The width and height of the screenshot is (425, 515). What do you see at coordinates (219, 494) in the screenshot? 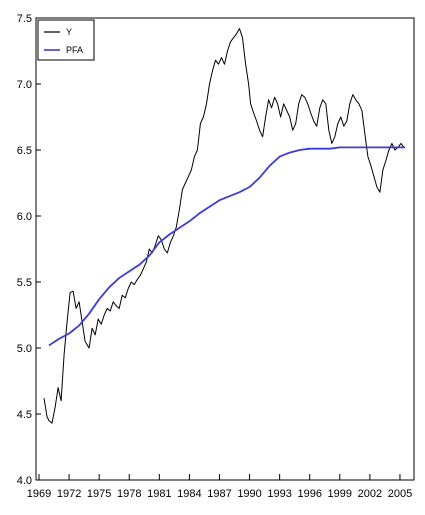
I see `x-tick-label: 1987` at bounding box center [219, 494].